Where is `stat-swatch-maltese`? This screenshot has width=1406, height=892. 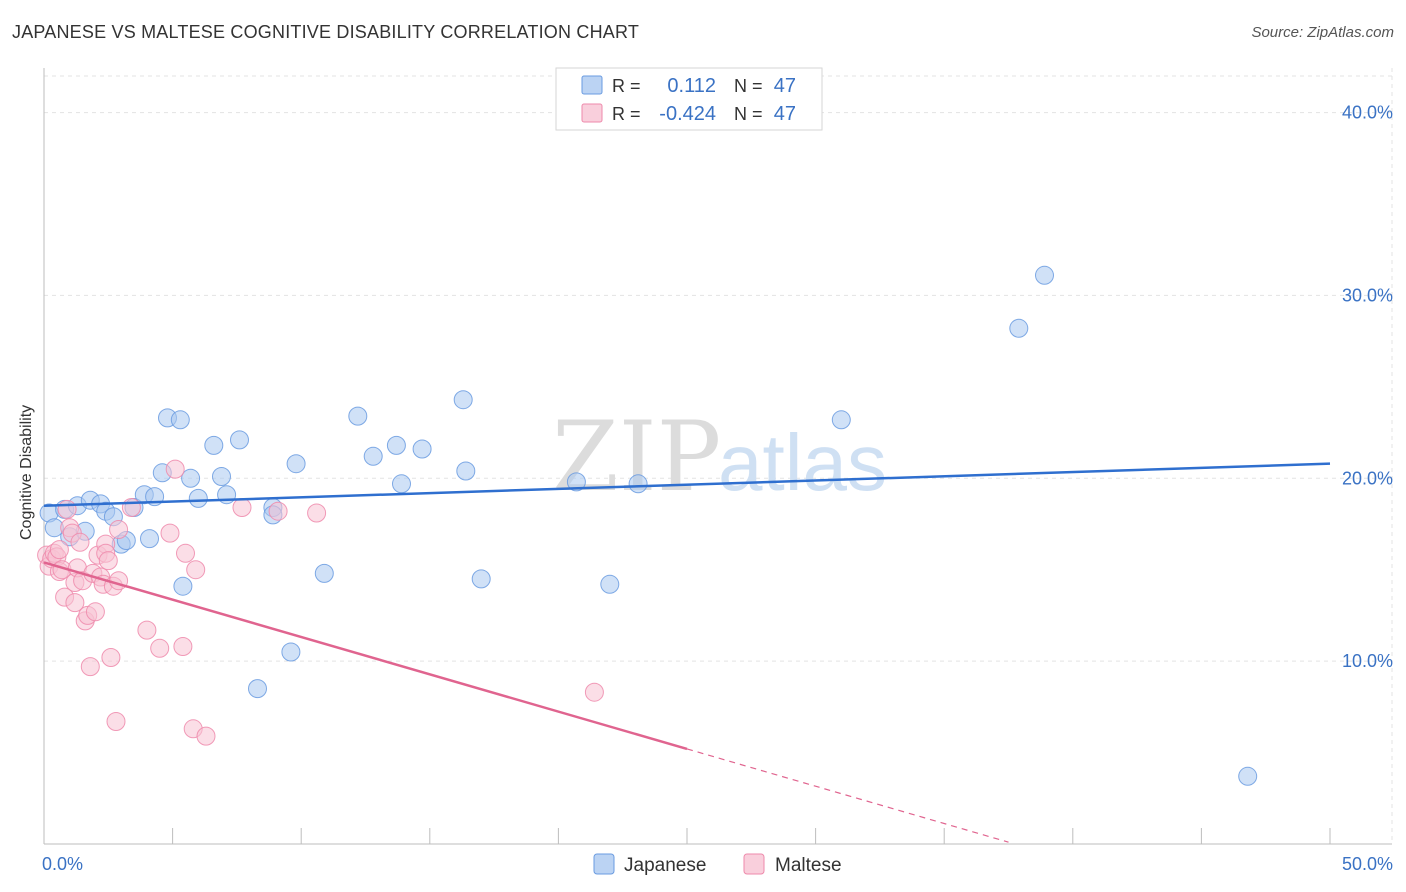
stat-swatch-maltese is located at coordinates (592, 113).